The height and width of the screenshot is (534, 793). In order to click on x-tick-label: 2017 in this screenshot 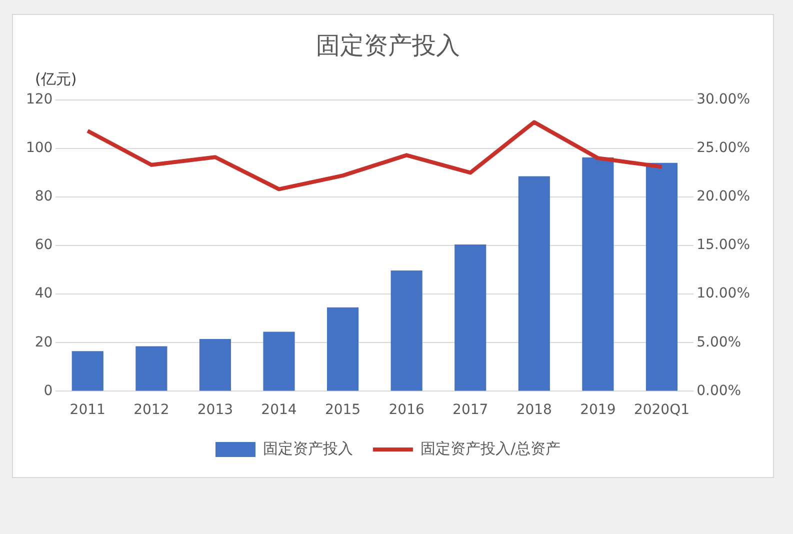, I will do `click(470, 410)`.